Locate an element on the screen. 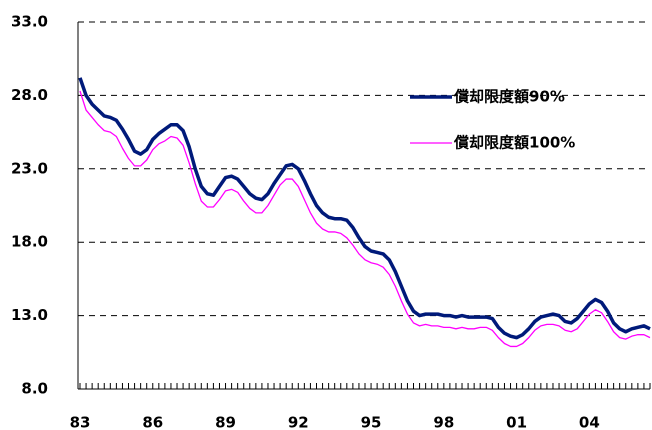 This screenshot has height=430, width=652. x-tick-label: 95 is located at coordinates (371, 422).